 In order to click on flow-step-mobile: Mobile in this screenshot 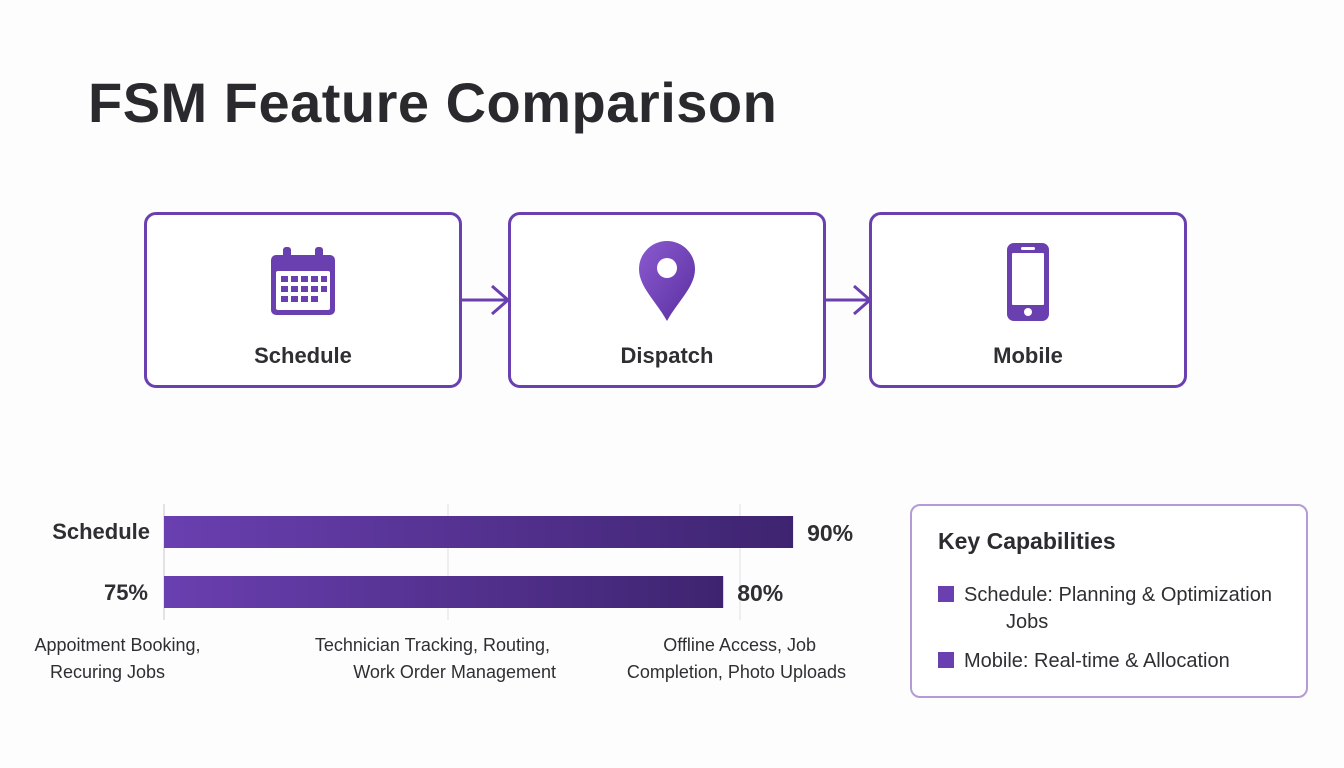, I will do `click(1028, 300)`.